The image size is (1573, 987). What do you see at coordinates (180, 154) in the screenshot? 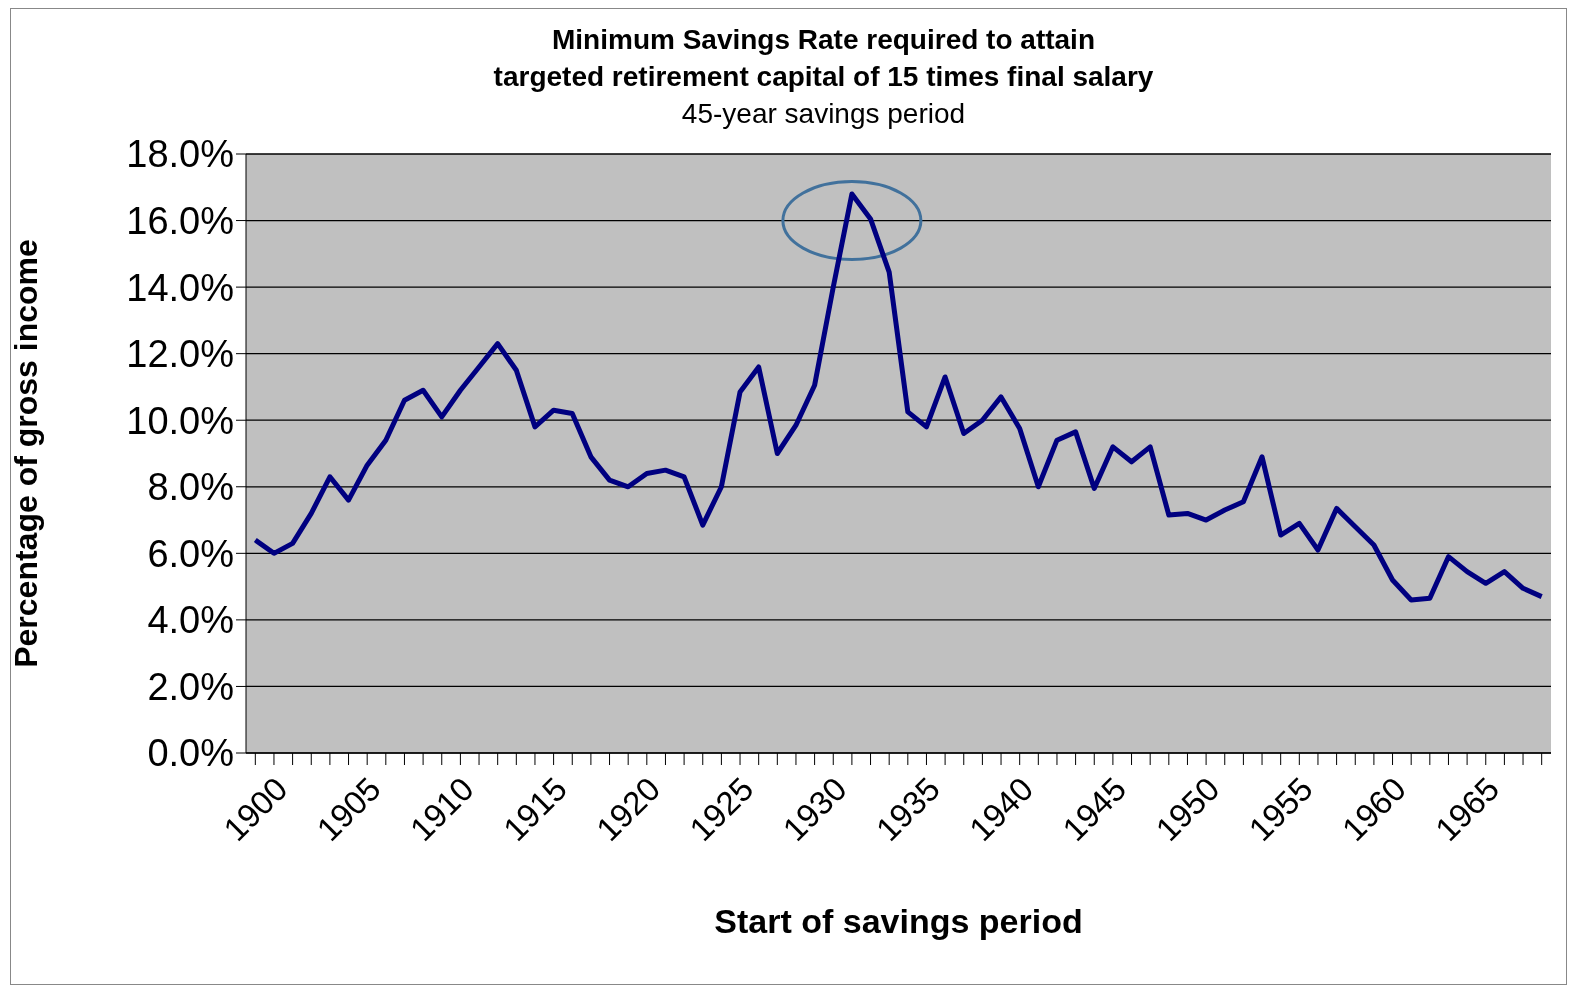
I see `y-tick-label: 18.0%` at bounding box center [180, 154].